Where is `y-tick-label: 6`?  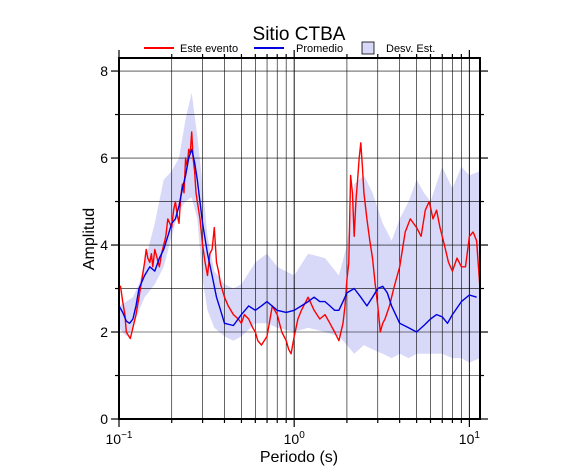
y-tick-label: 6 is located at coordinates (104, 158).